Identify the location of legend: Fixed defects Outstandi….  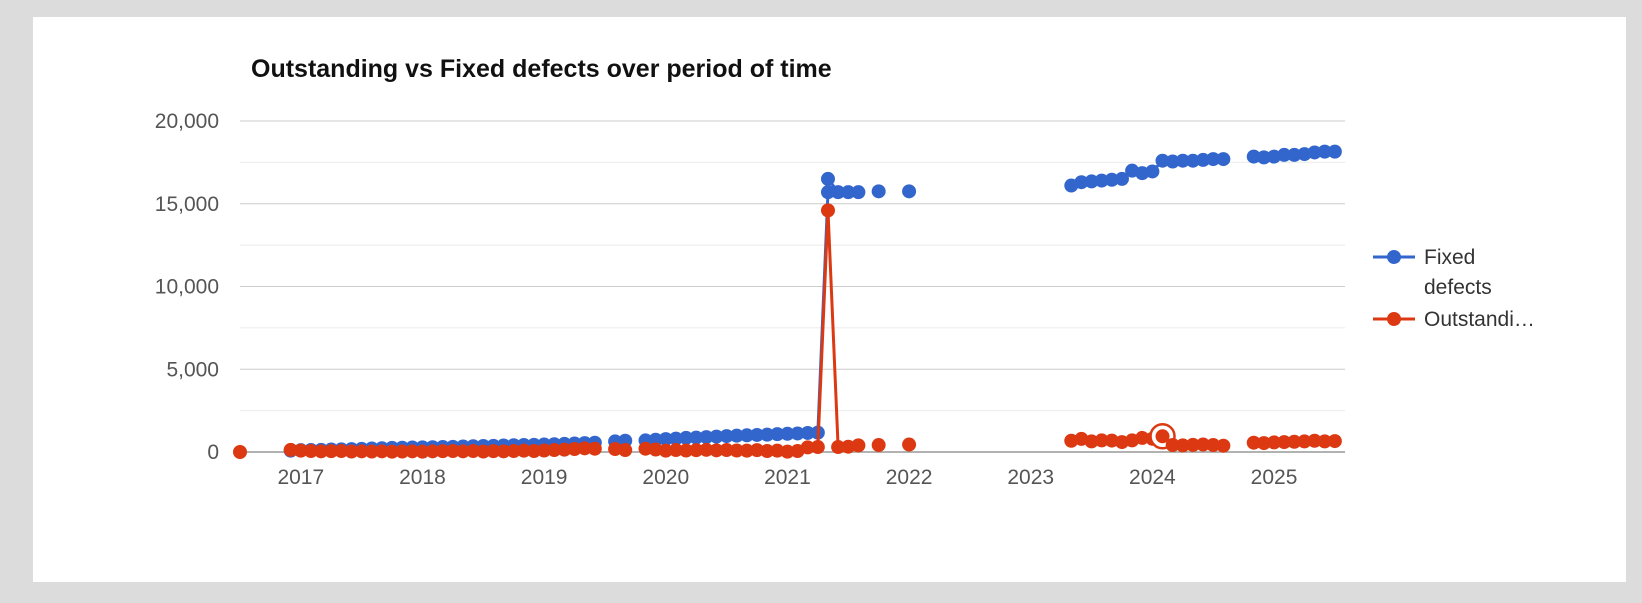
(1454, 288).